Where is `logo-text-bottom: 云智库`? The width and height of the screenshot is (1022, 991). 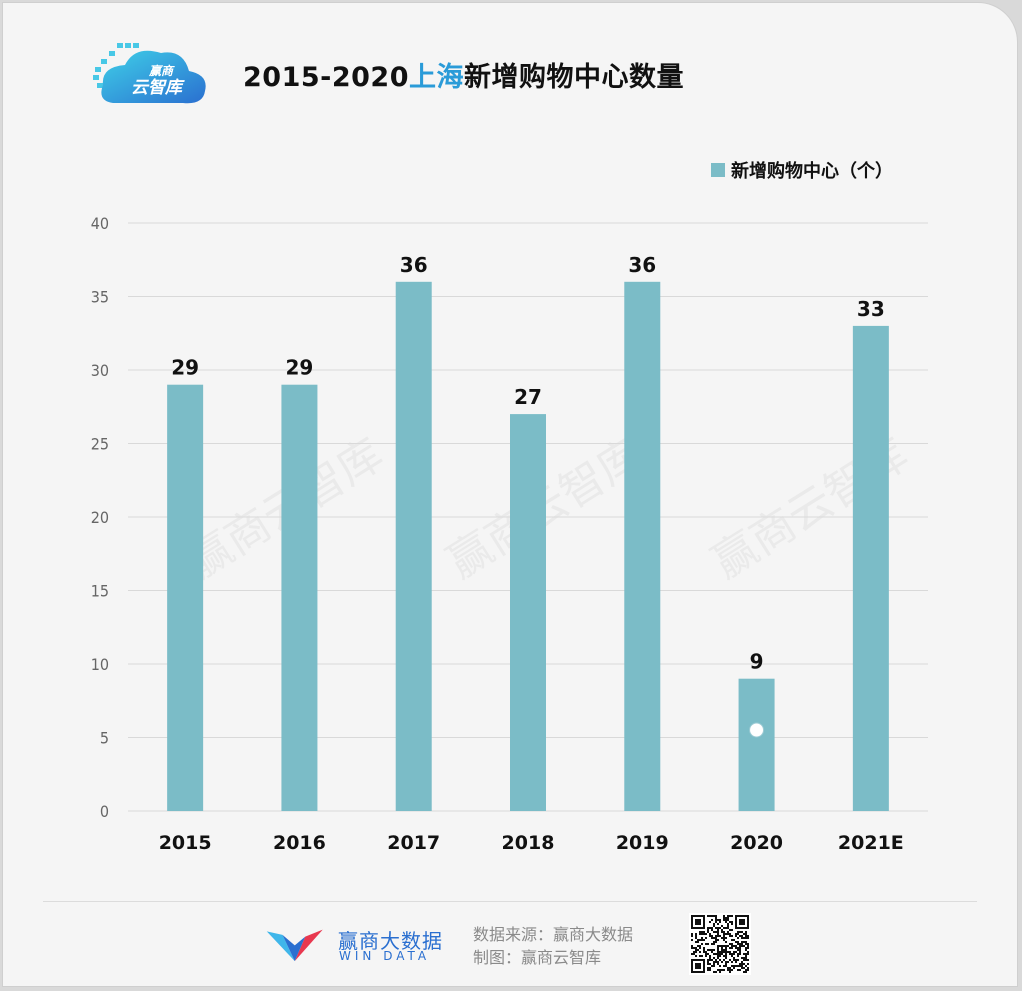 logo-text-bottom: 云智库 is located at coordinates (158, 88).